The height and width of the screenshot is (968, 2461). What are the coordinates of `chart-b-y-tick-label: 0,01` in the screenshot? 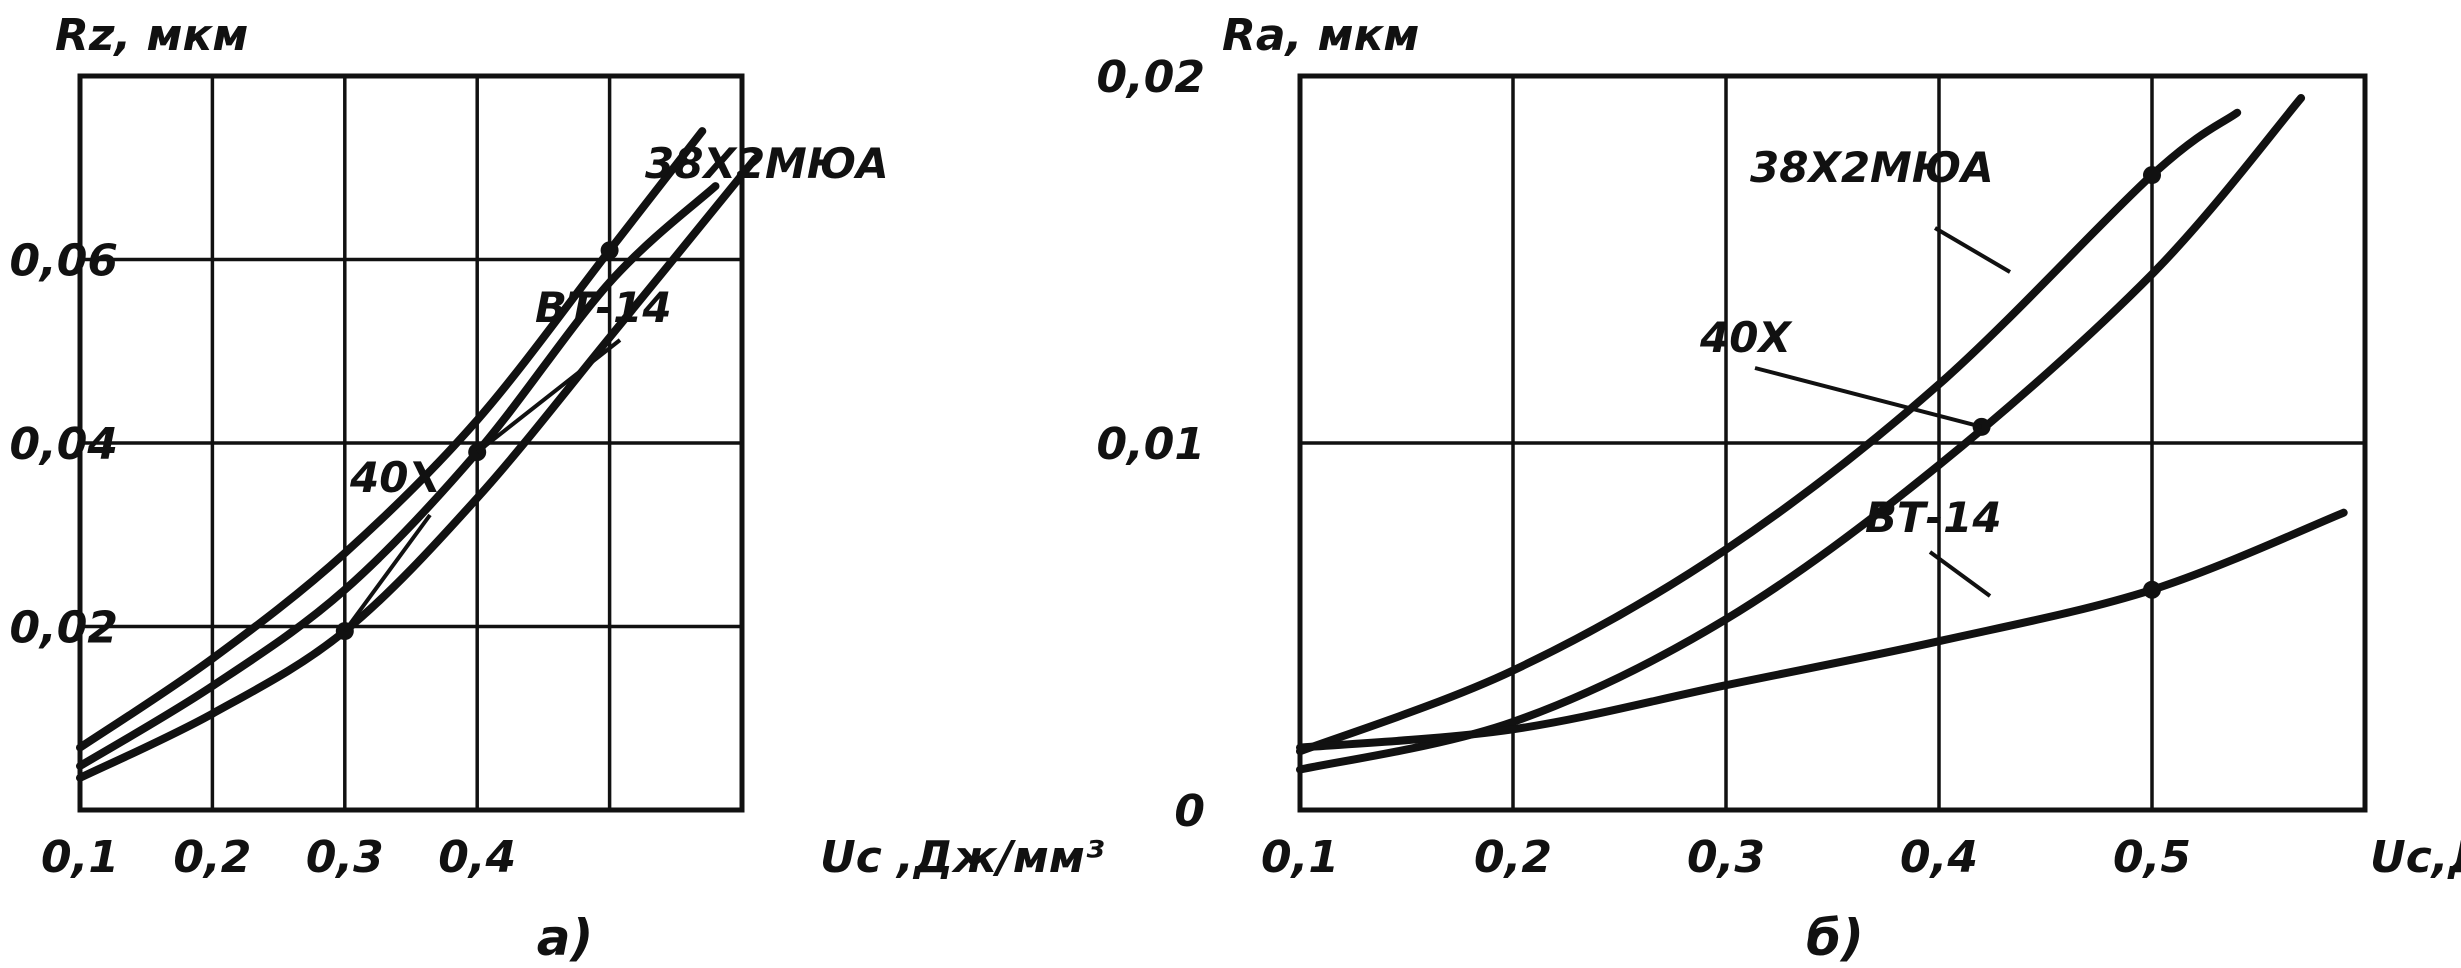 It's located at (1150, 444).